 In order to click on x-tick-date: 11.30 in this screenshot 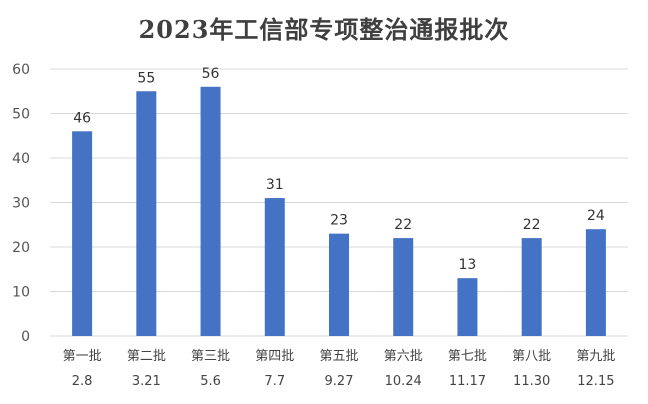, I will do `click(531, 381)`.